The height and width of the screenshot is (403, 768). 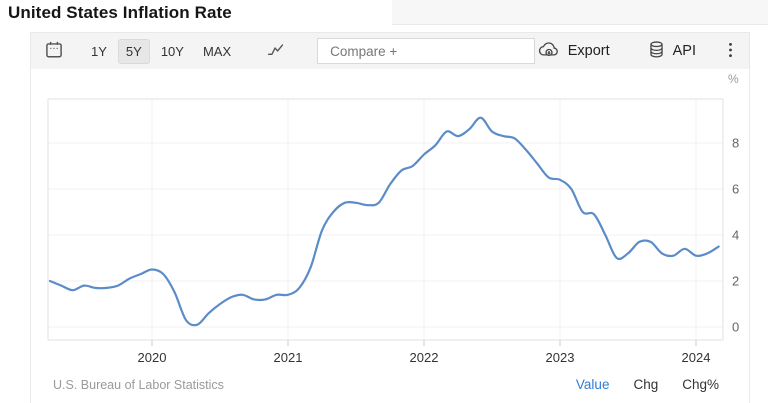 I want to click on source-attribution: U.S. Bureau of Labor Statistics, so click(x=138, y=385).